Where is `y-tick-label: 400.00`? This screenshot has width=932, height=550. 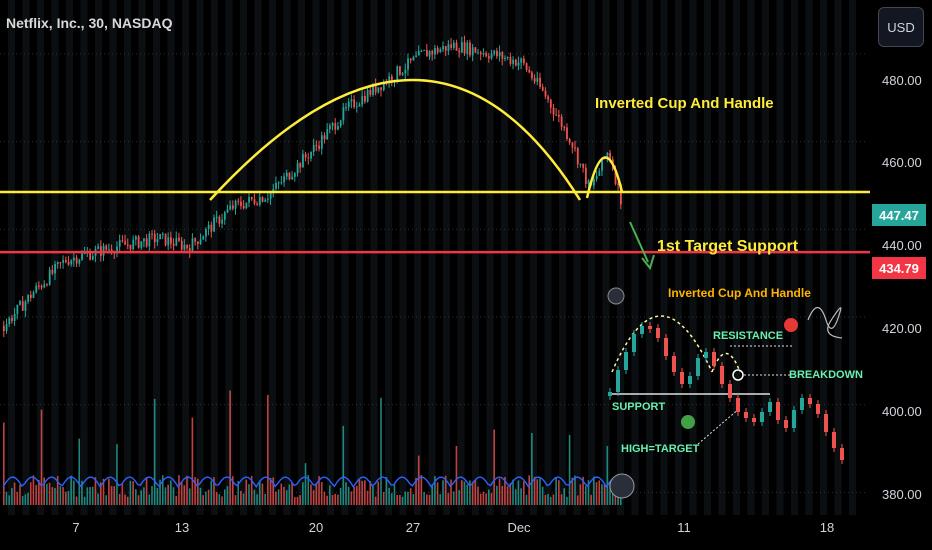
y-tick-label: 400.00 is located at coordinates (902, 411).